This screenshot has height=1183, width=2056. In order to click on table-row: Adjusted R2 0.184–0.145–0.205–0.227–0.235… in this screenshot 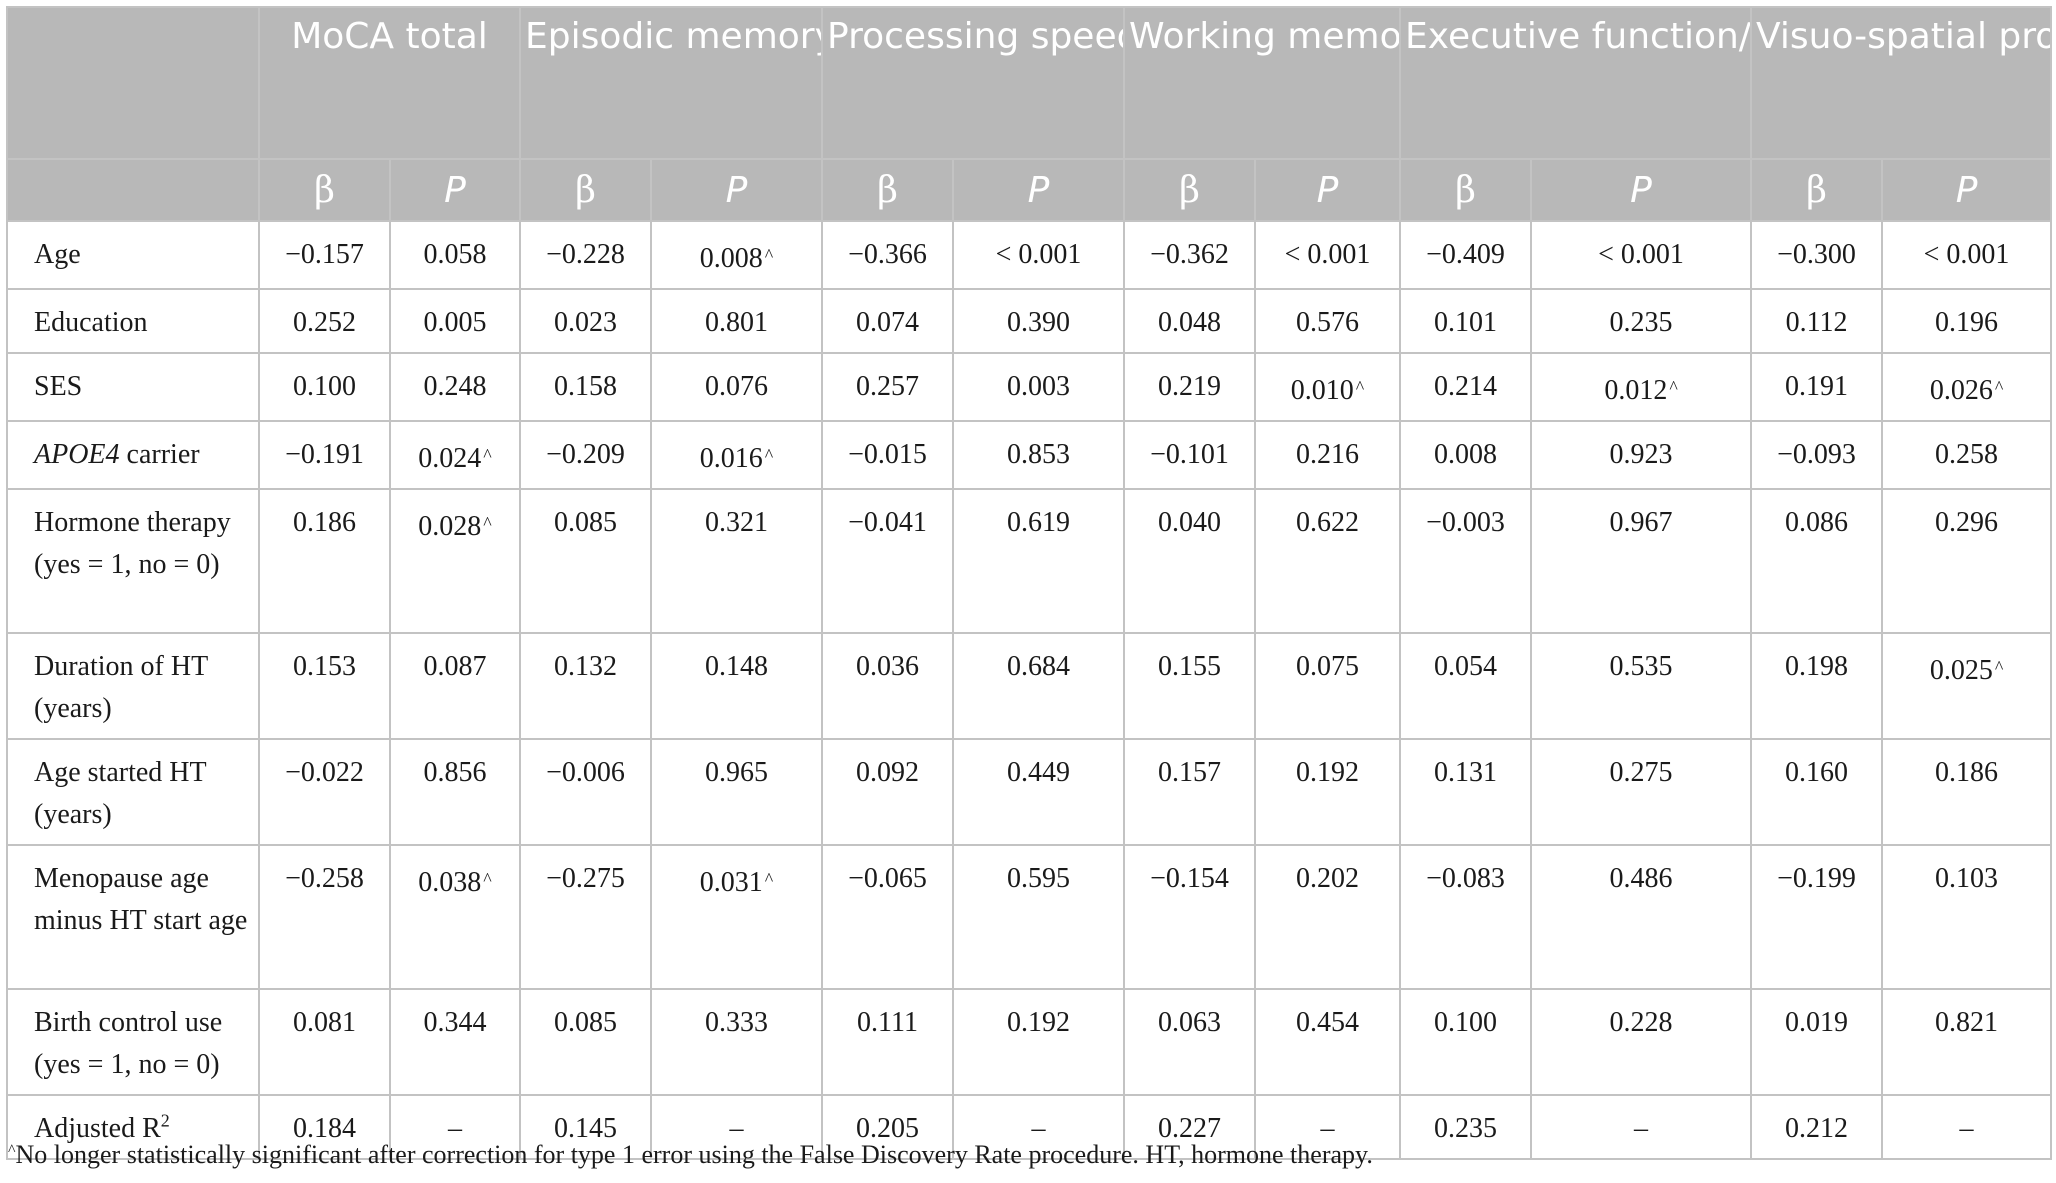, I will do `click(1029, 1127)`.